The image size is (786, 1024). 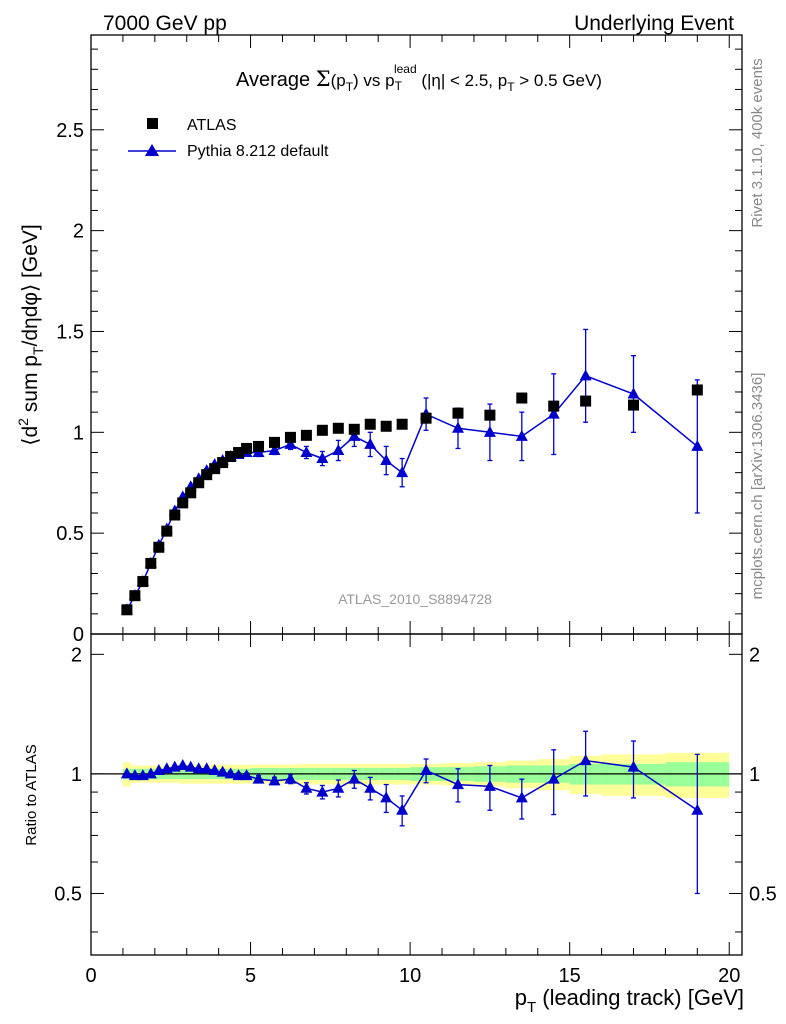 What do you see at coordinates (757, 142) in the screenshot?
I see `rivet-label: Rivet 3.1.10, 400k events` at bounding box center [757, 142].